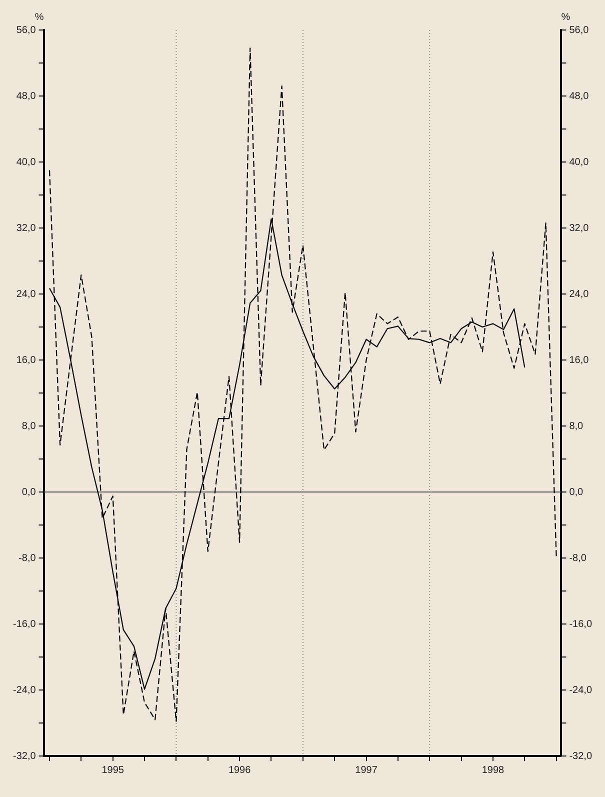 This screenshot has height=797, width=605. I want to click on y2-tick-label: -8,0, so click(578, 558).